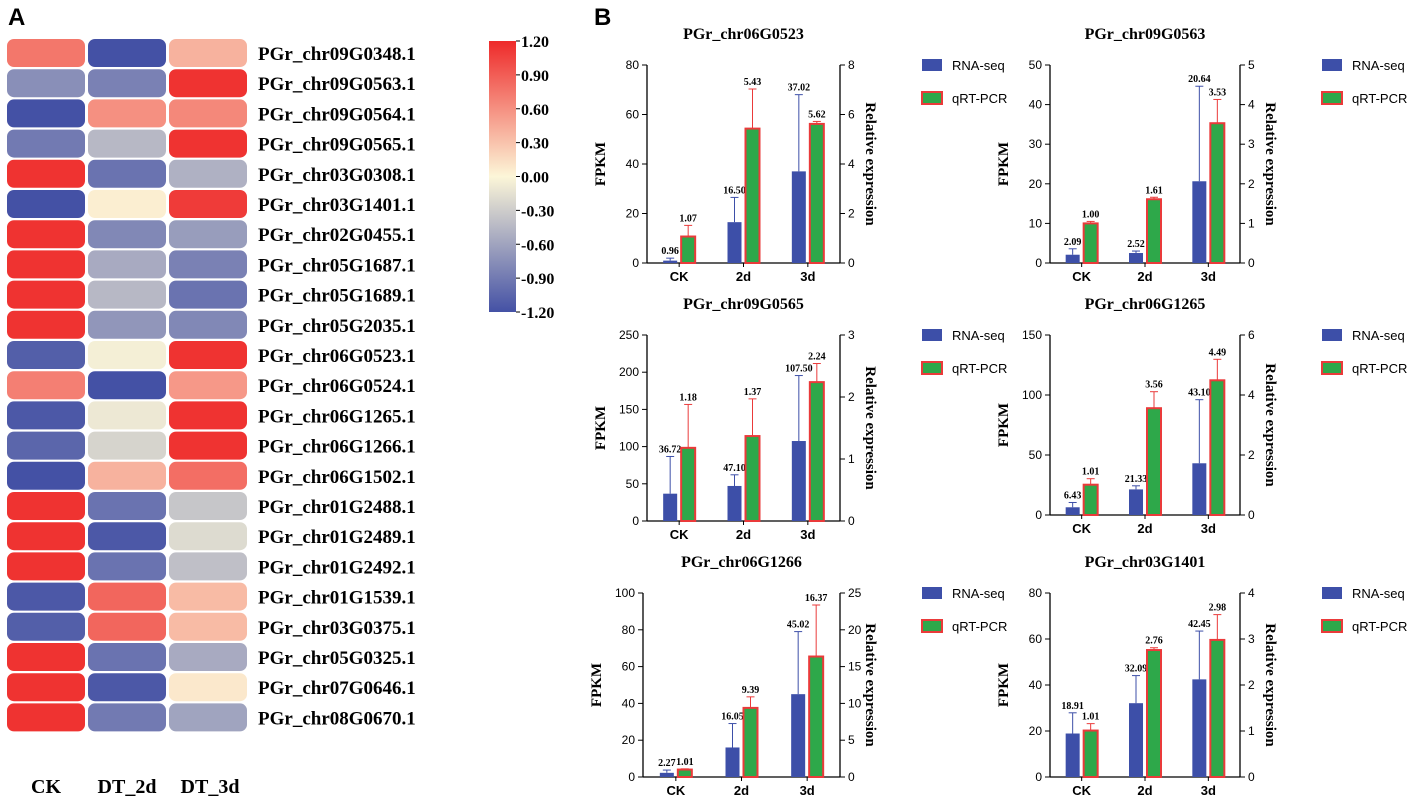  What do you see at coordinates (537, 245) in the screenshot?
I see `colorbar-tick-label: -0.60` at bounding box center [537, 245].